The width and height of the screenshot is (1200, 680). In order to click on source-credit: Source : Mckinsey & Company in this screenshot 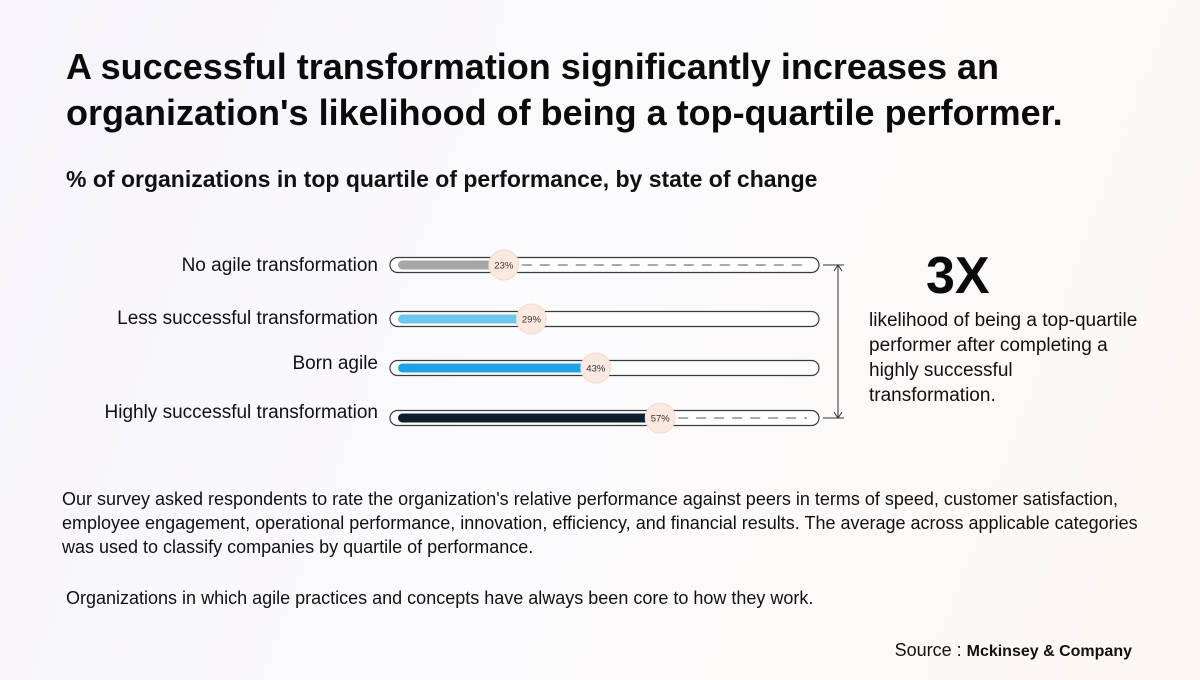, I will do `click(1013, 650)`.